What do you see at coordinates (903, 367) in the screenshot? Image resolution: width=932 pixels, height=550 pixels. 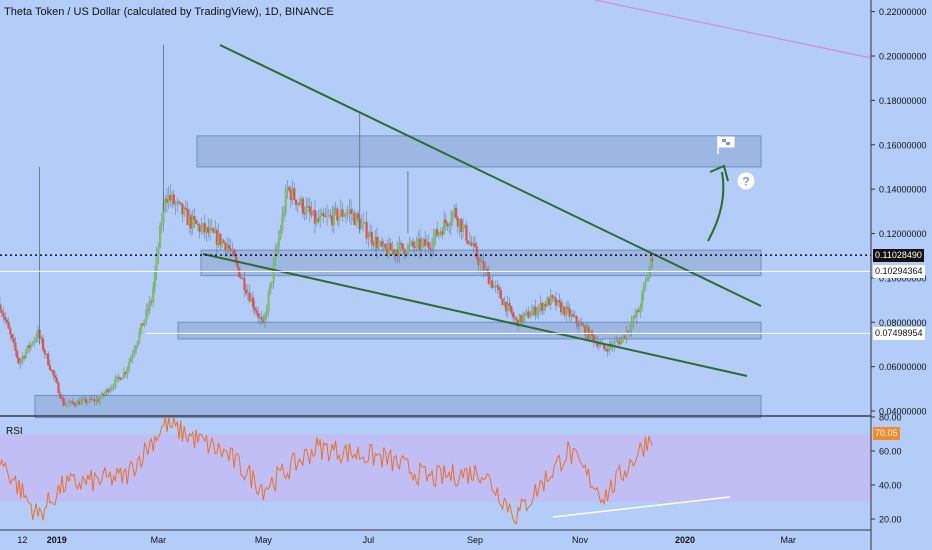 I see `price-tick-label: 0.06000000` at bounding box center [903, 367].